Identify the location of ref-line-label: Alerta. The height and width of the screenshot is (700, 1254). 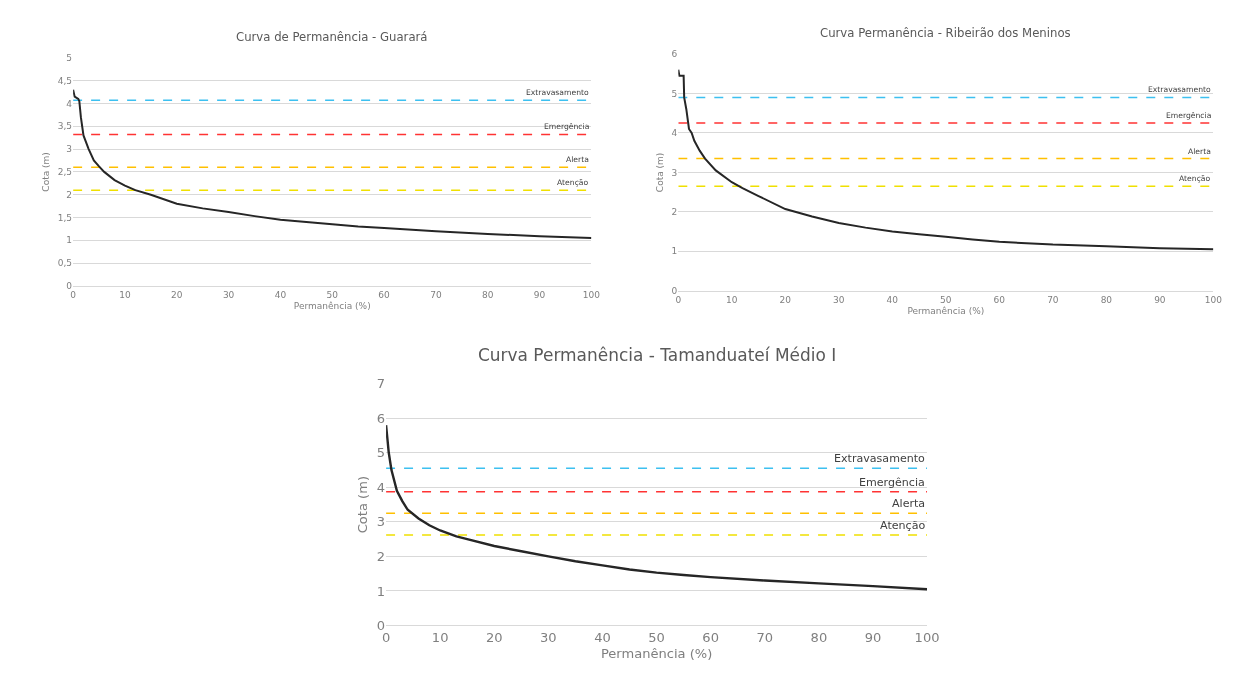
(909, 503).